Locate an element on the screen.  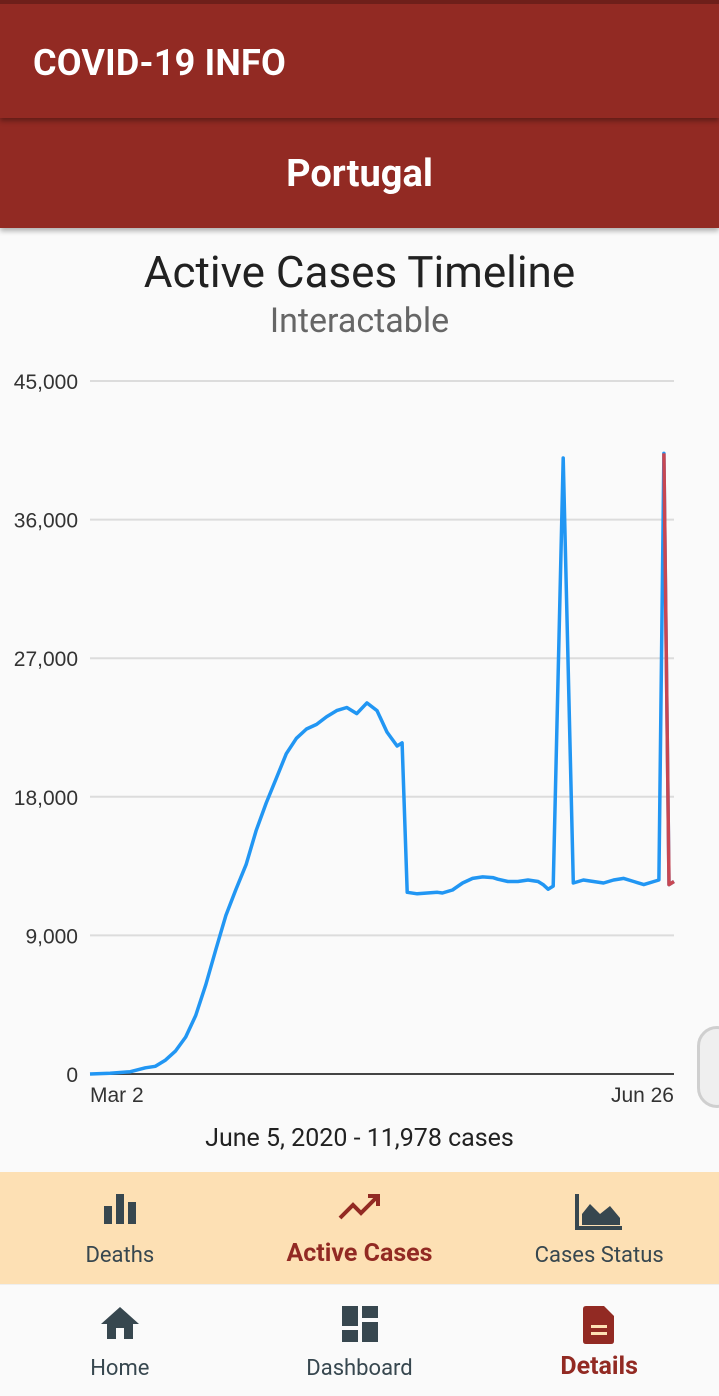
scroll-handle is located at coordinates (708, 1067).